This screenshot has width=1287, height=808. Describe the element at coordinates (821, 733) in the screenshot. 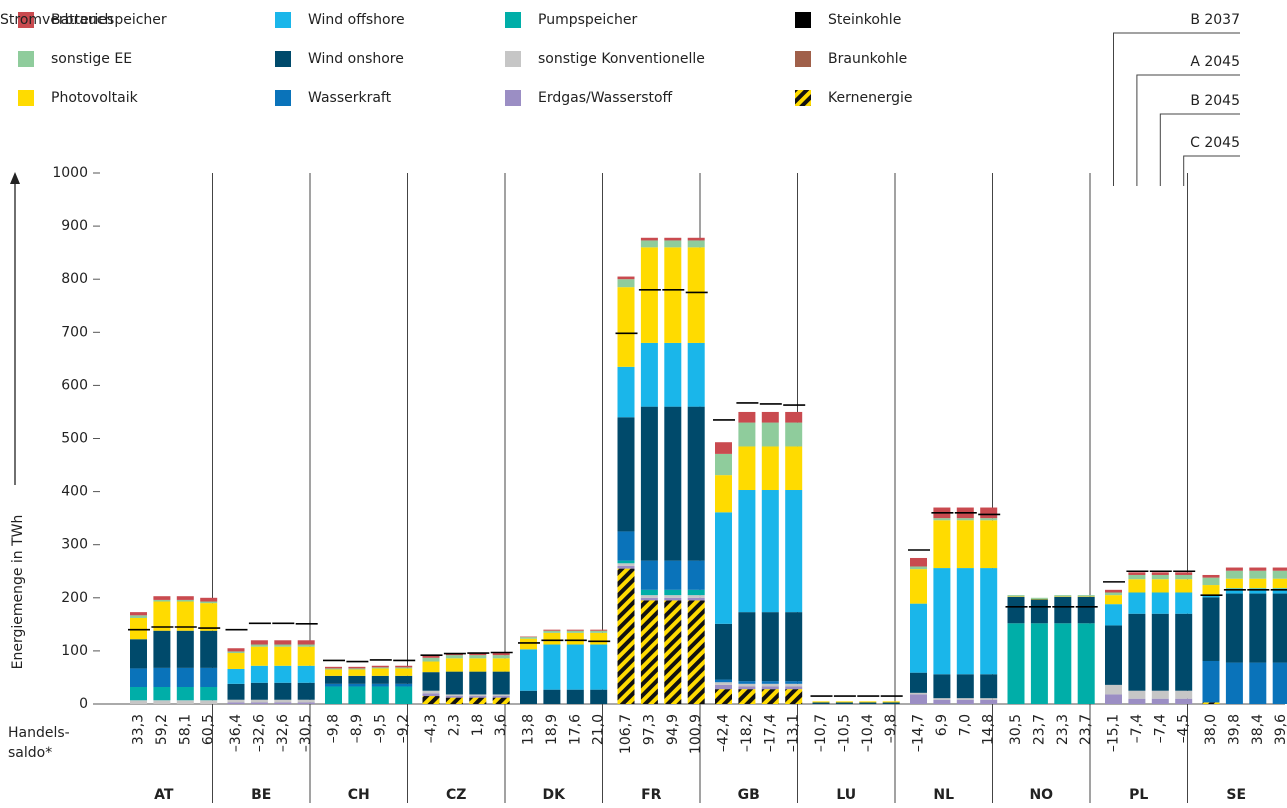

I see `trade-balance-label: –10,7` at that location.